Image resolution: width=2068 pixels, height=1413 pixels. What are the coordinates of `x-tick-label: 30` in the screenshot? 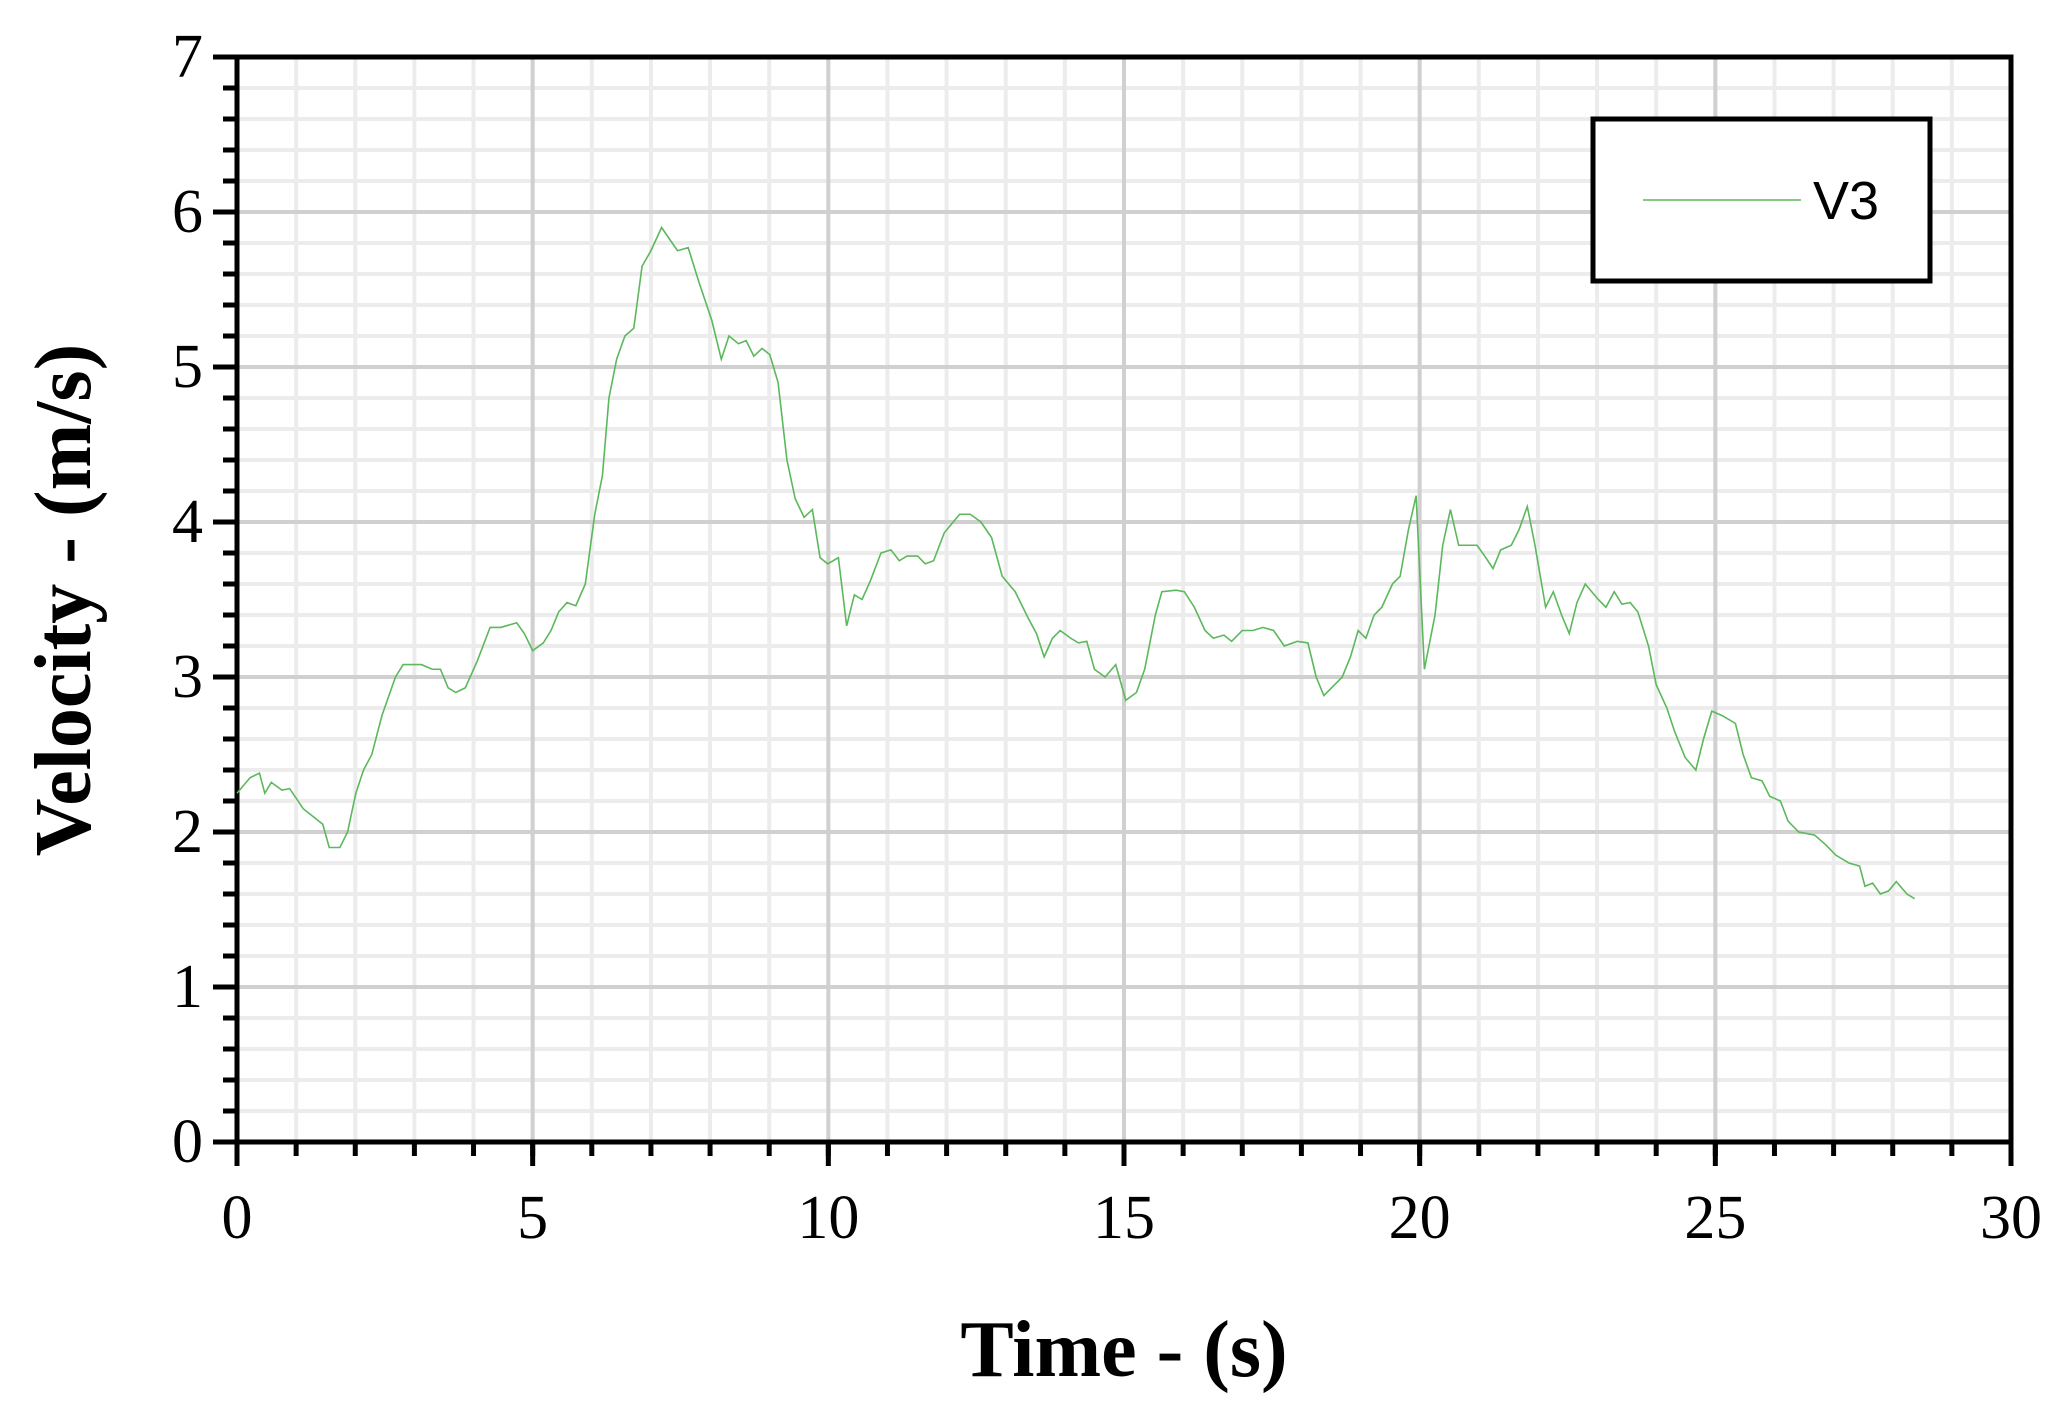 It's located at (2011, 1218).